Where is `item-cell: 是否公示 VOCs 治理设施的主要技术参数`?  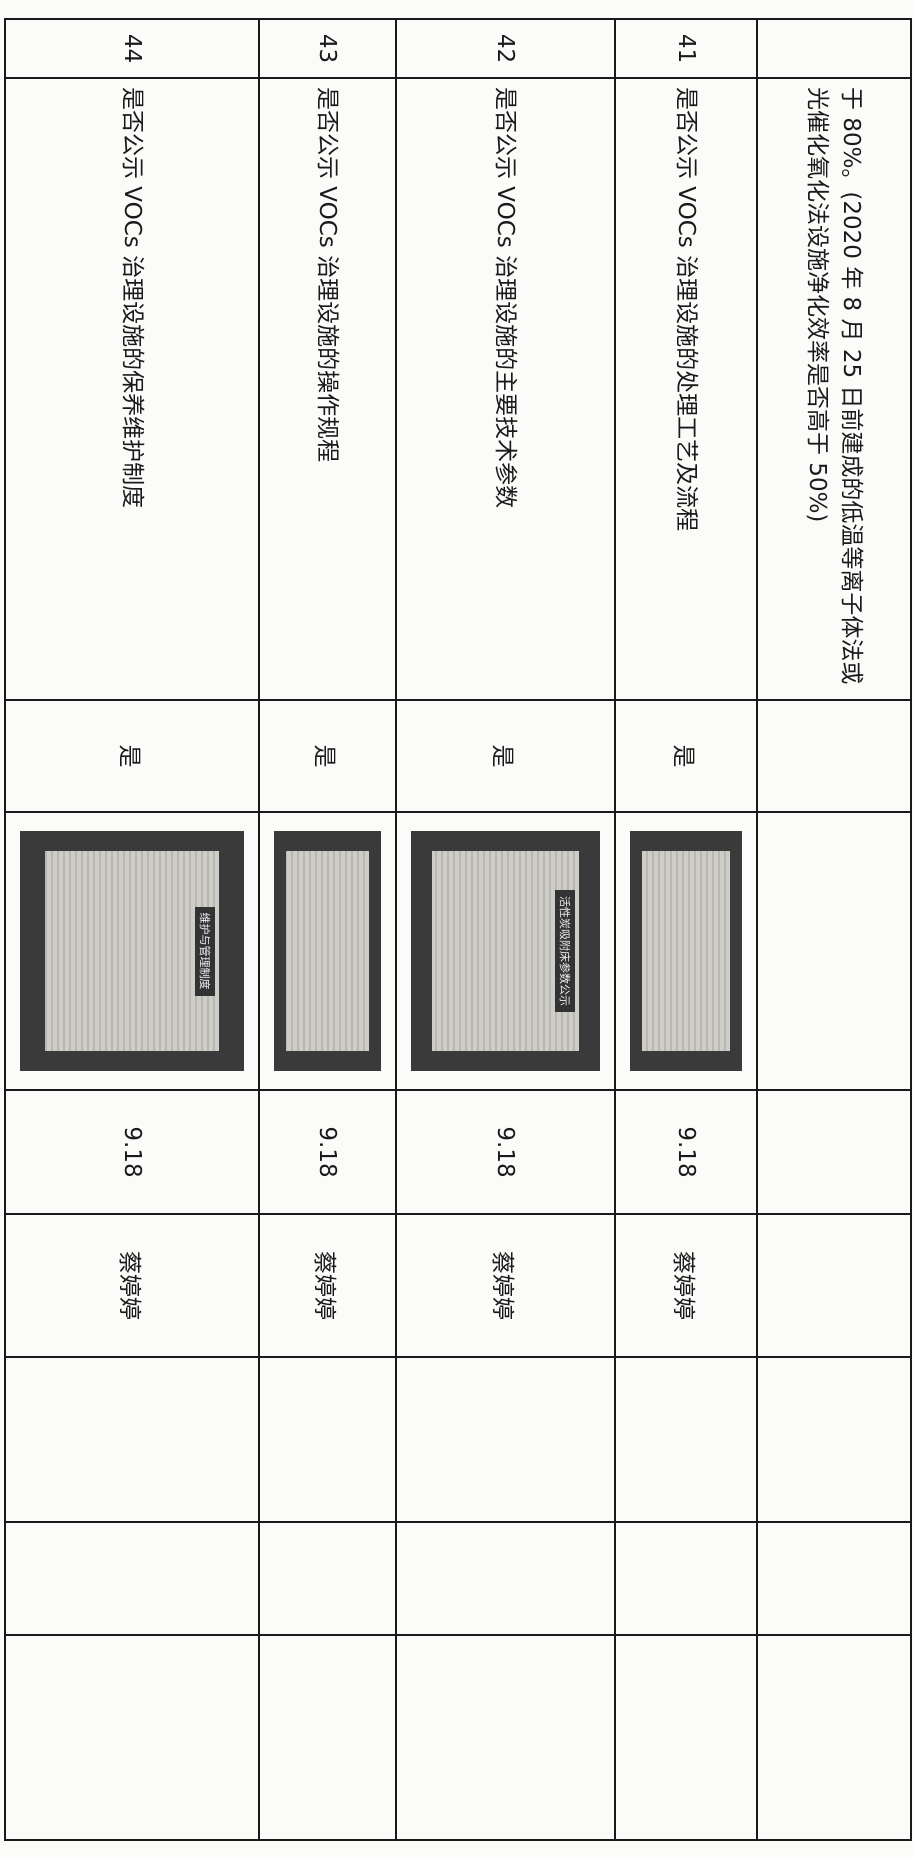 item-cell: 是否公示 VOCs 治理设施的主要技术参数 is located at coordinates (505, 389).